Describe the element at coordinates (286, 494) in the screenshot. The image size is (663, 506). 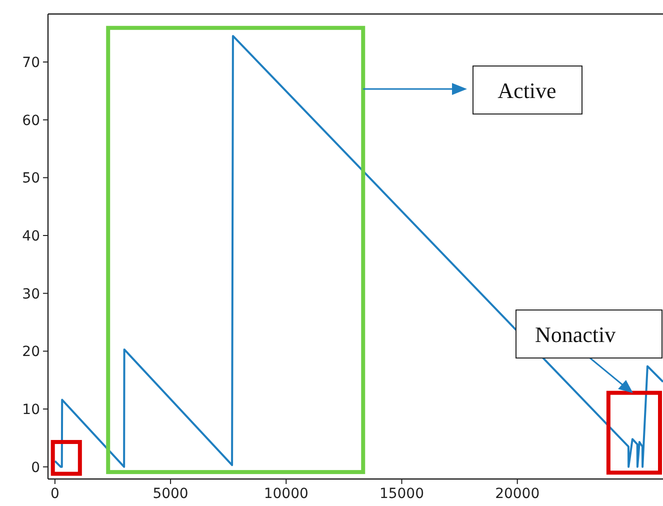
I see `x-tick-label: 10000` at that location.